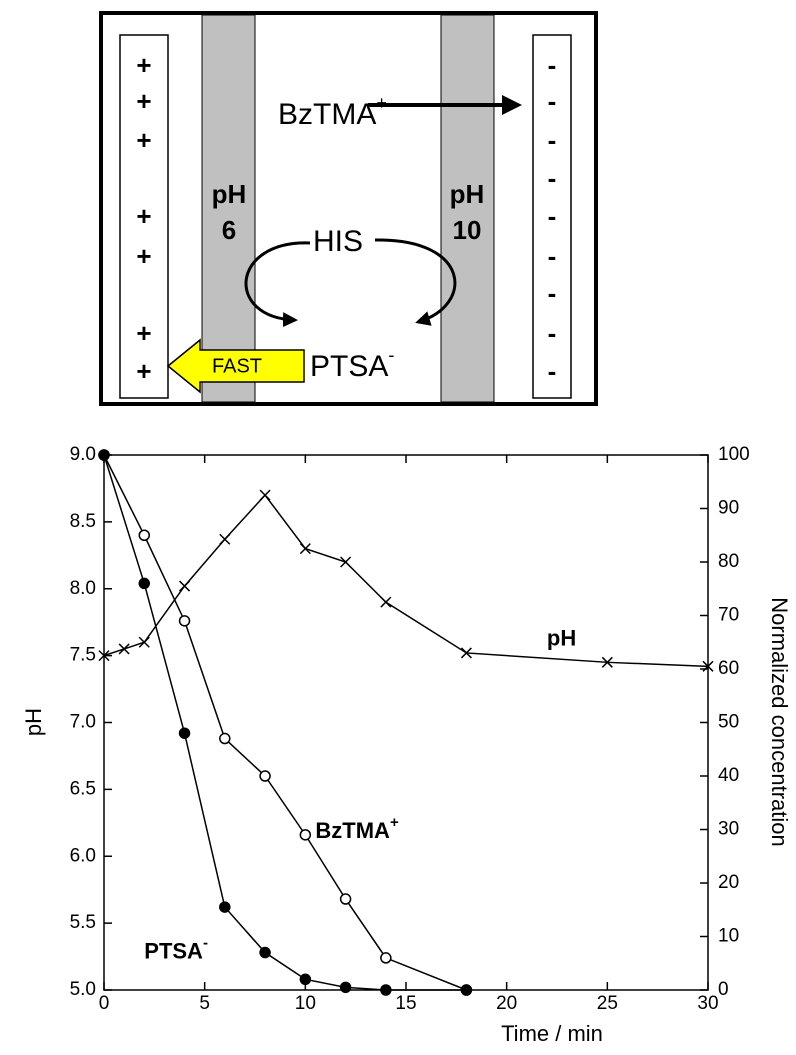 The height and width of the screenshot is (1055, 796). I want to click on anion-label: PTSA-, so click(352, 364).